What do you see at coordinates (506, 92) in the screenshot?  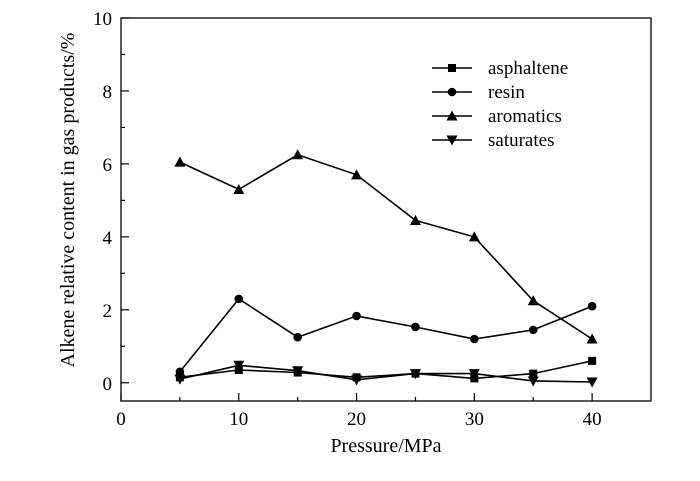 I see `legend-label: resin` at bounding box center [506, 92].